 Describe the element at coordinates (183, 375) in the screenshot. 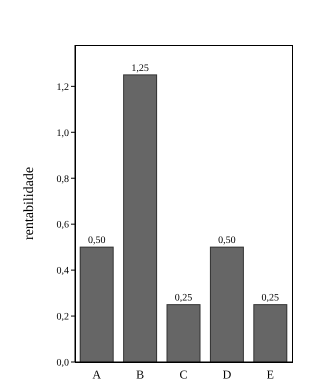

I see `x-tick-label: C` at that location.